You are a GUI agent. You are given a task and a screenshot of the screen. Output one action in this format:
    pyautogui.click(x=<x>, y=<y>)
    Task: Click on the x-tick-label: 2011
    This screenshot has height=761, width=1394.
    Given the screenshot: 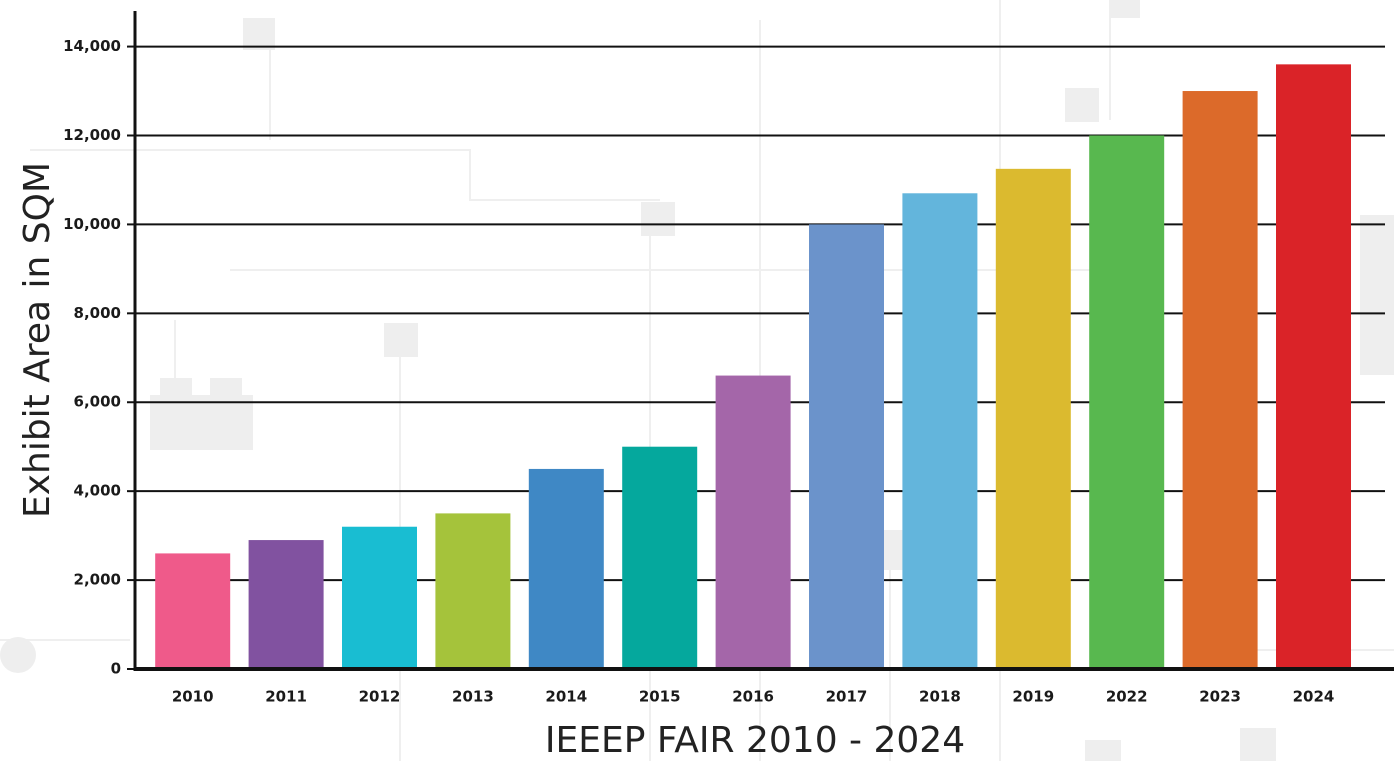 What is the action you would take?
    pyautogui.click(x=286, y=697)
    